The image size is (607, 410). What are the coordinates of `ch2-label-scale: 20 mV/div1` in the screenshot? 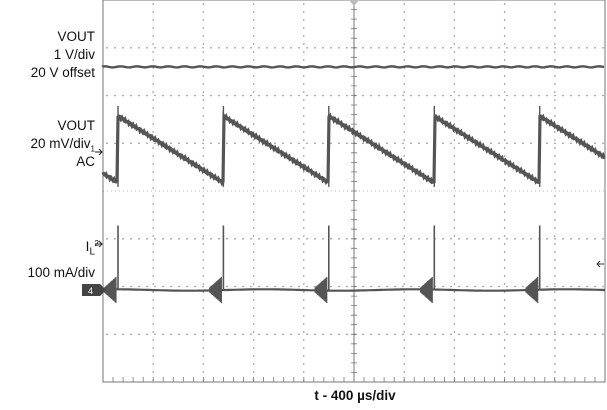 It's located at (63, 146).